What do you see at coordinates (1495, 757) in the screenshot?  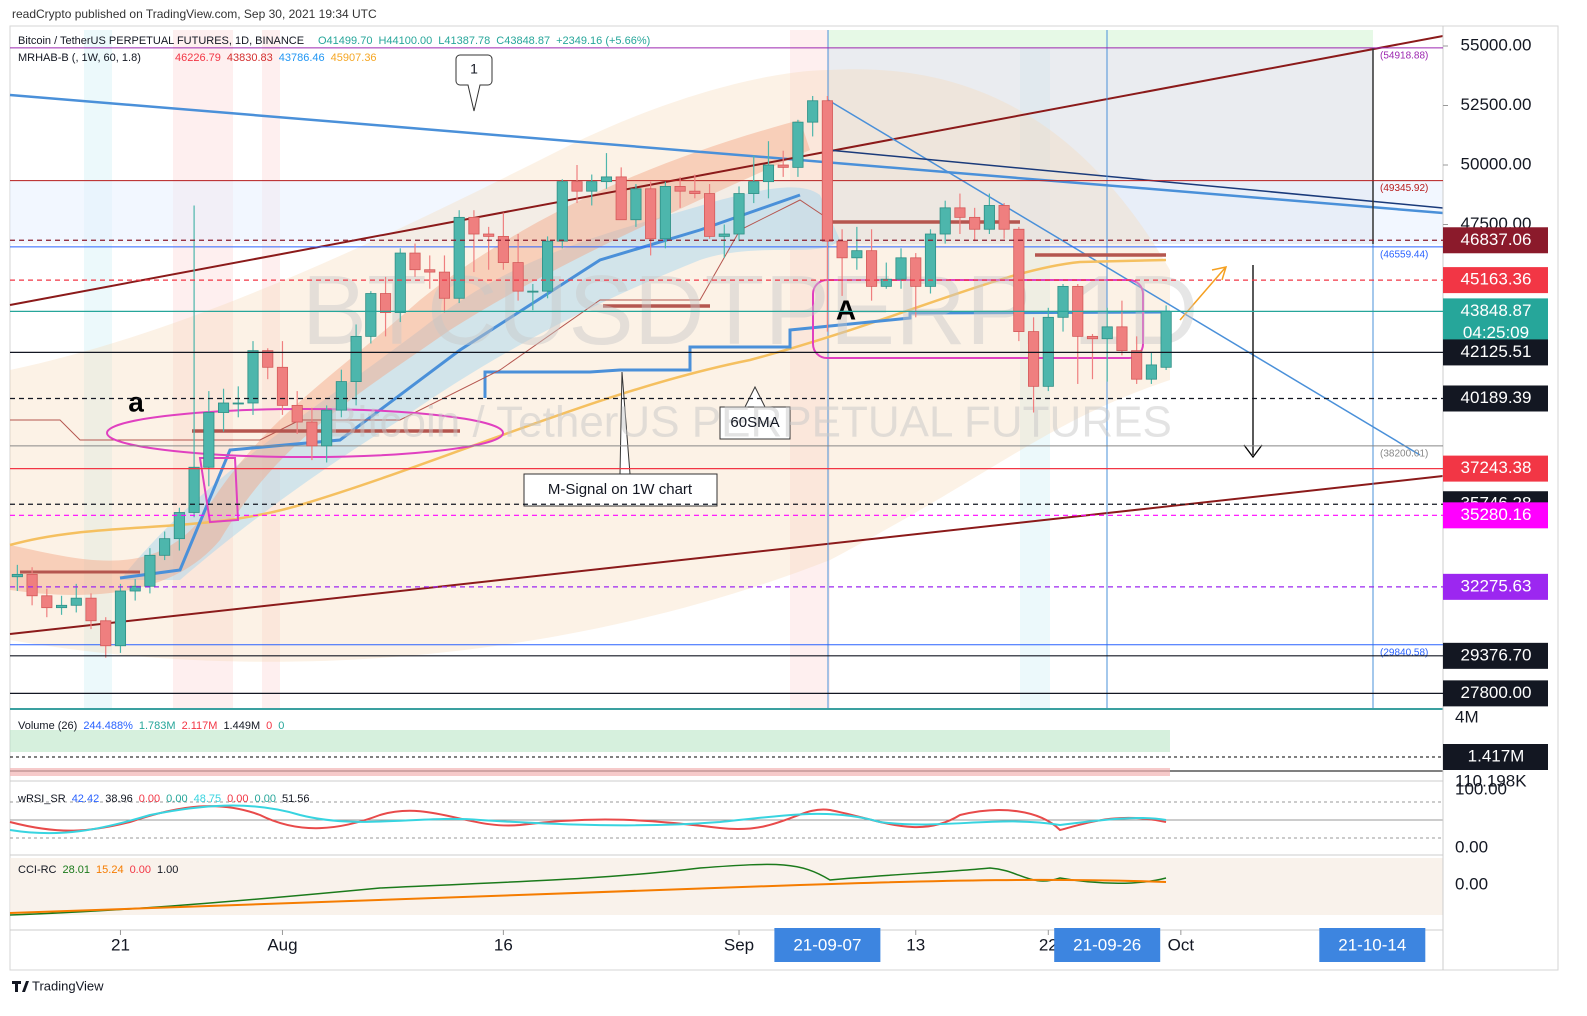 I see `pane-axis-box` at bounding box center [1495, 757].